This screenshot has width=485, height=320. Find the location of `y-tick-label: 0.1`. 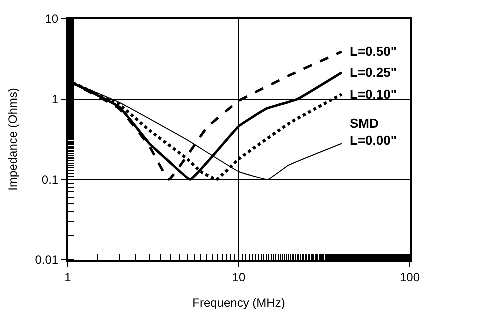

y-tick-label: 0.1 is located at coordinates (50, 179).